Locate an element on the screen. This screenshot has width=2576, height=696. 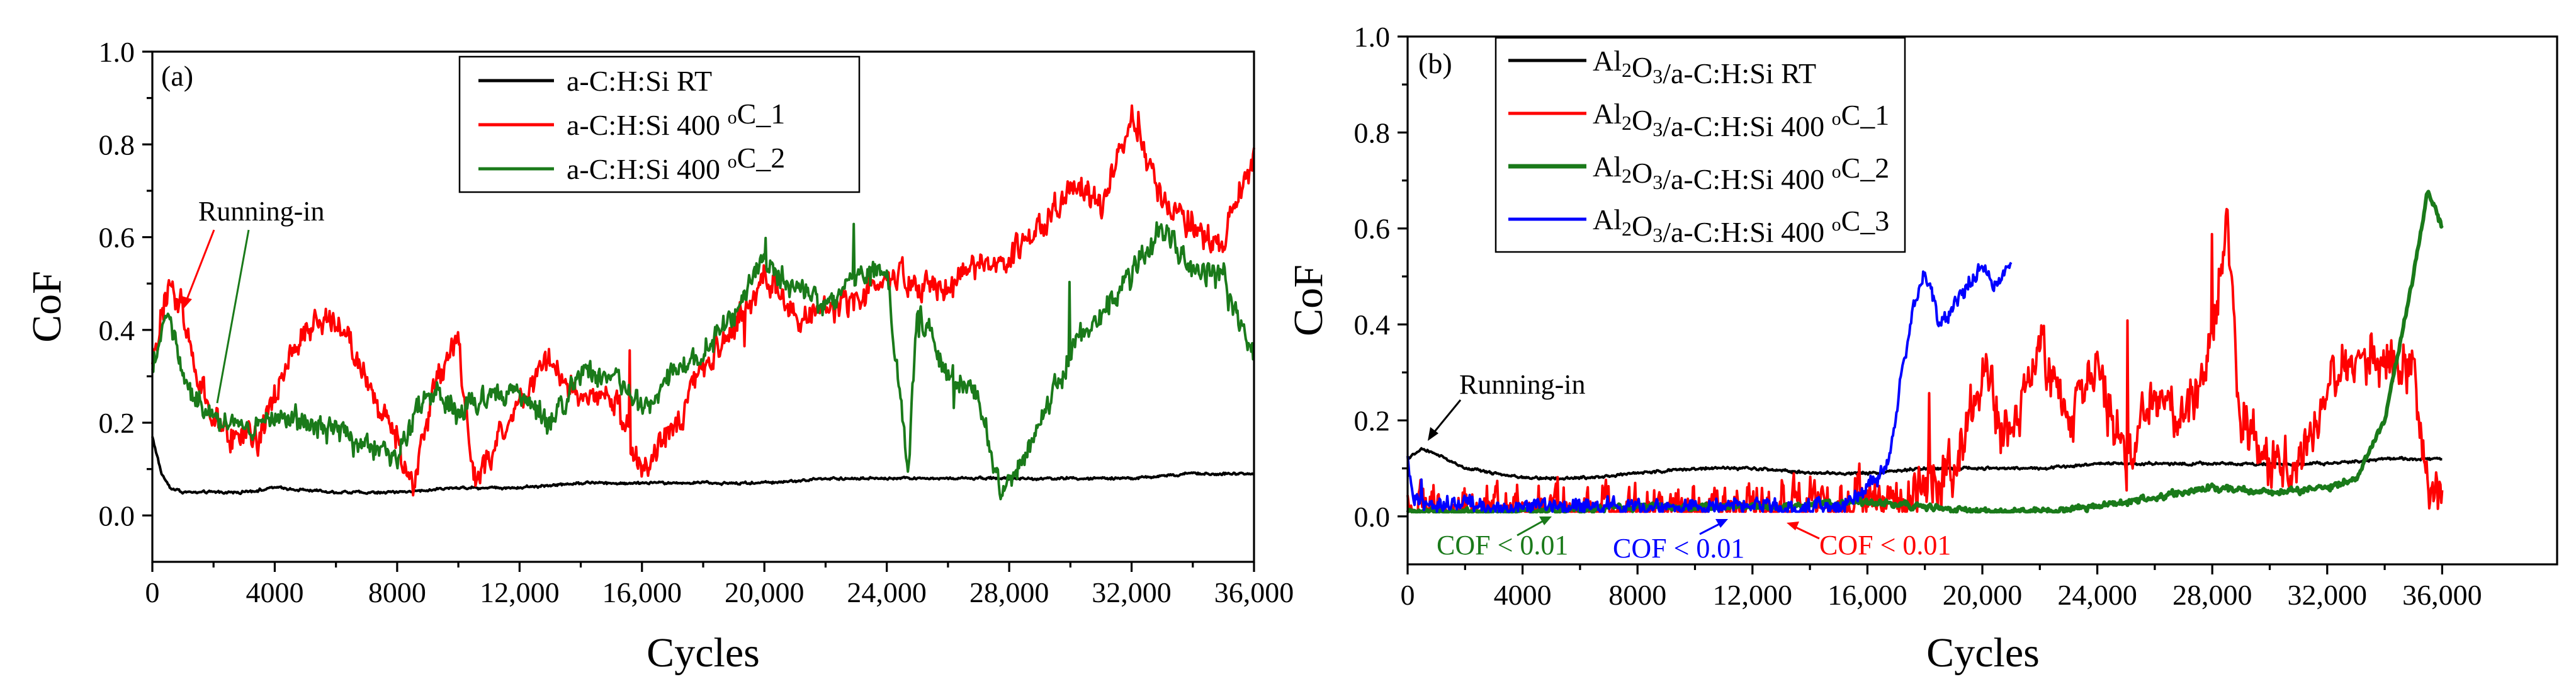
x-tick-label-b-0: 0 is located at coordinates (1408, 595).